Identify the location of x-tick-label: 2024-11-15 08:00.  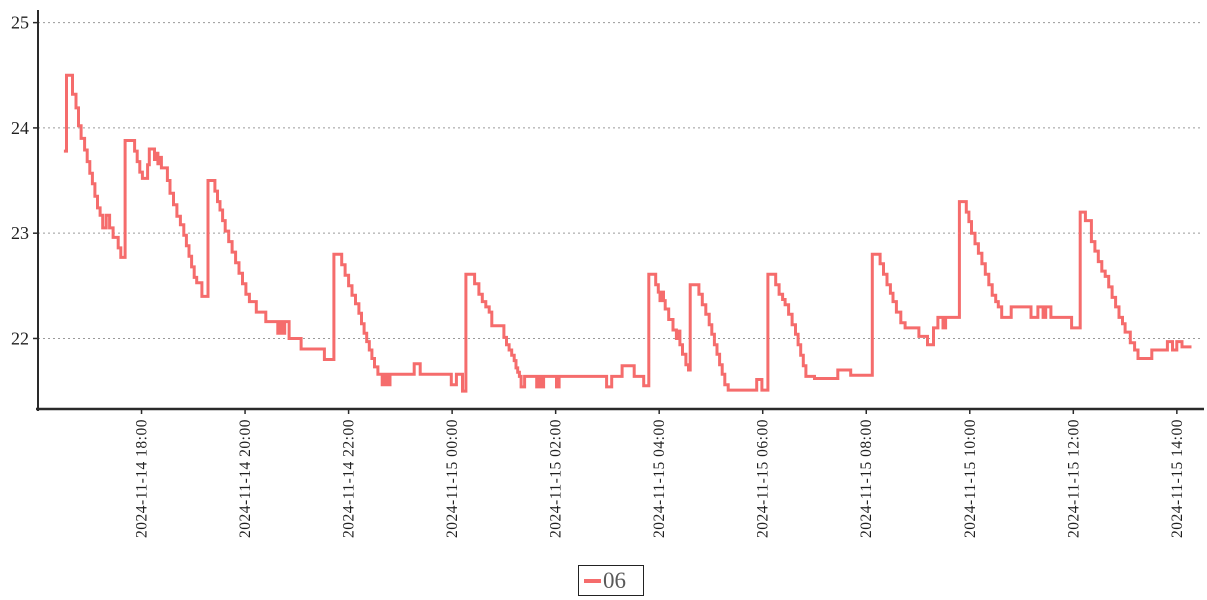
(866, 478).